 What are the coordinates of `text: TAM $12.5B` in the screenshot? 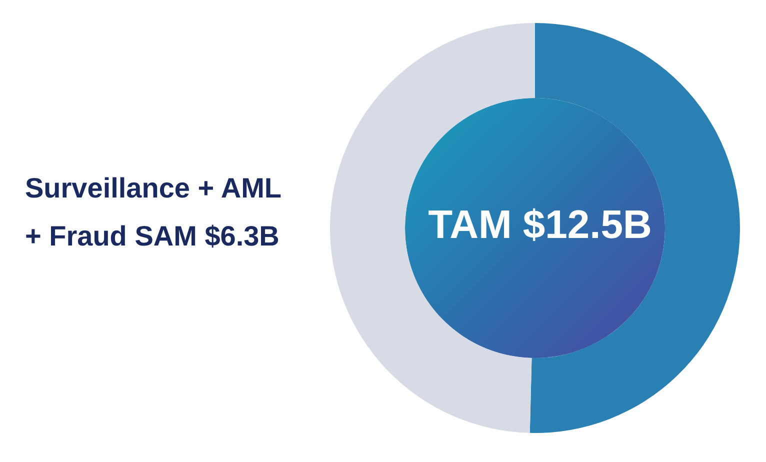 It's located at (540, 225).